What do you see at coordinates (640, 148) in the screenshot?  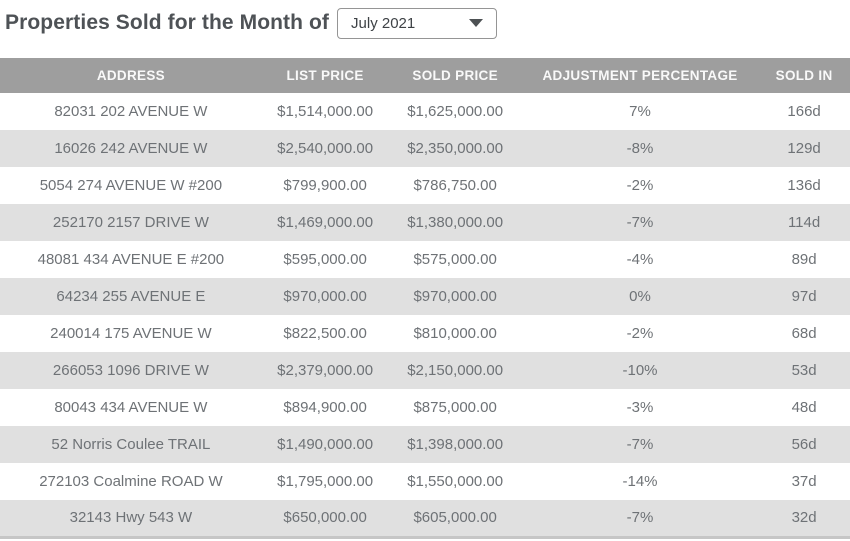 I see `cell-adjustment-percentage: -8%` at bounding box center [640, 148].